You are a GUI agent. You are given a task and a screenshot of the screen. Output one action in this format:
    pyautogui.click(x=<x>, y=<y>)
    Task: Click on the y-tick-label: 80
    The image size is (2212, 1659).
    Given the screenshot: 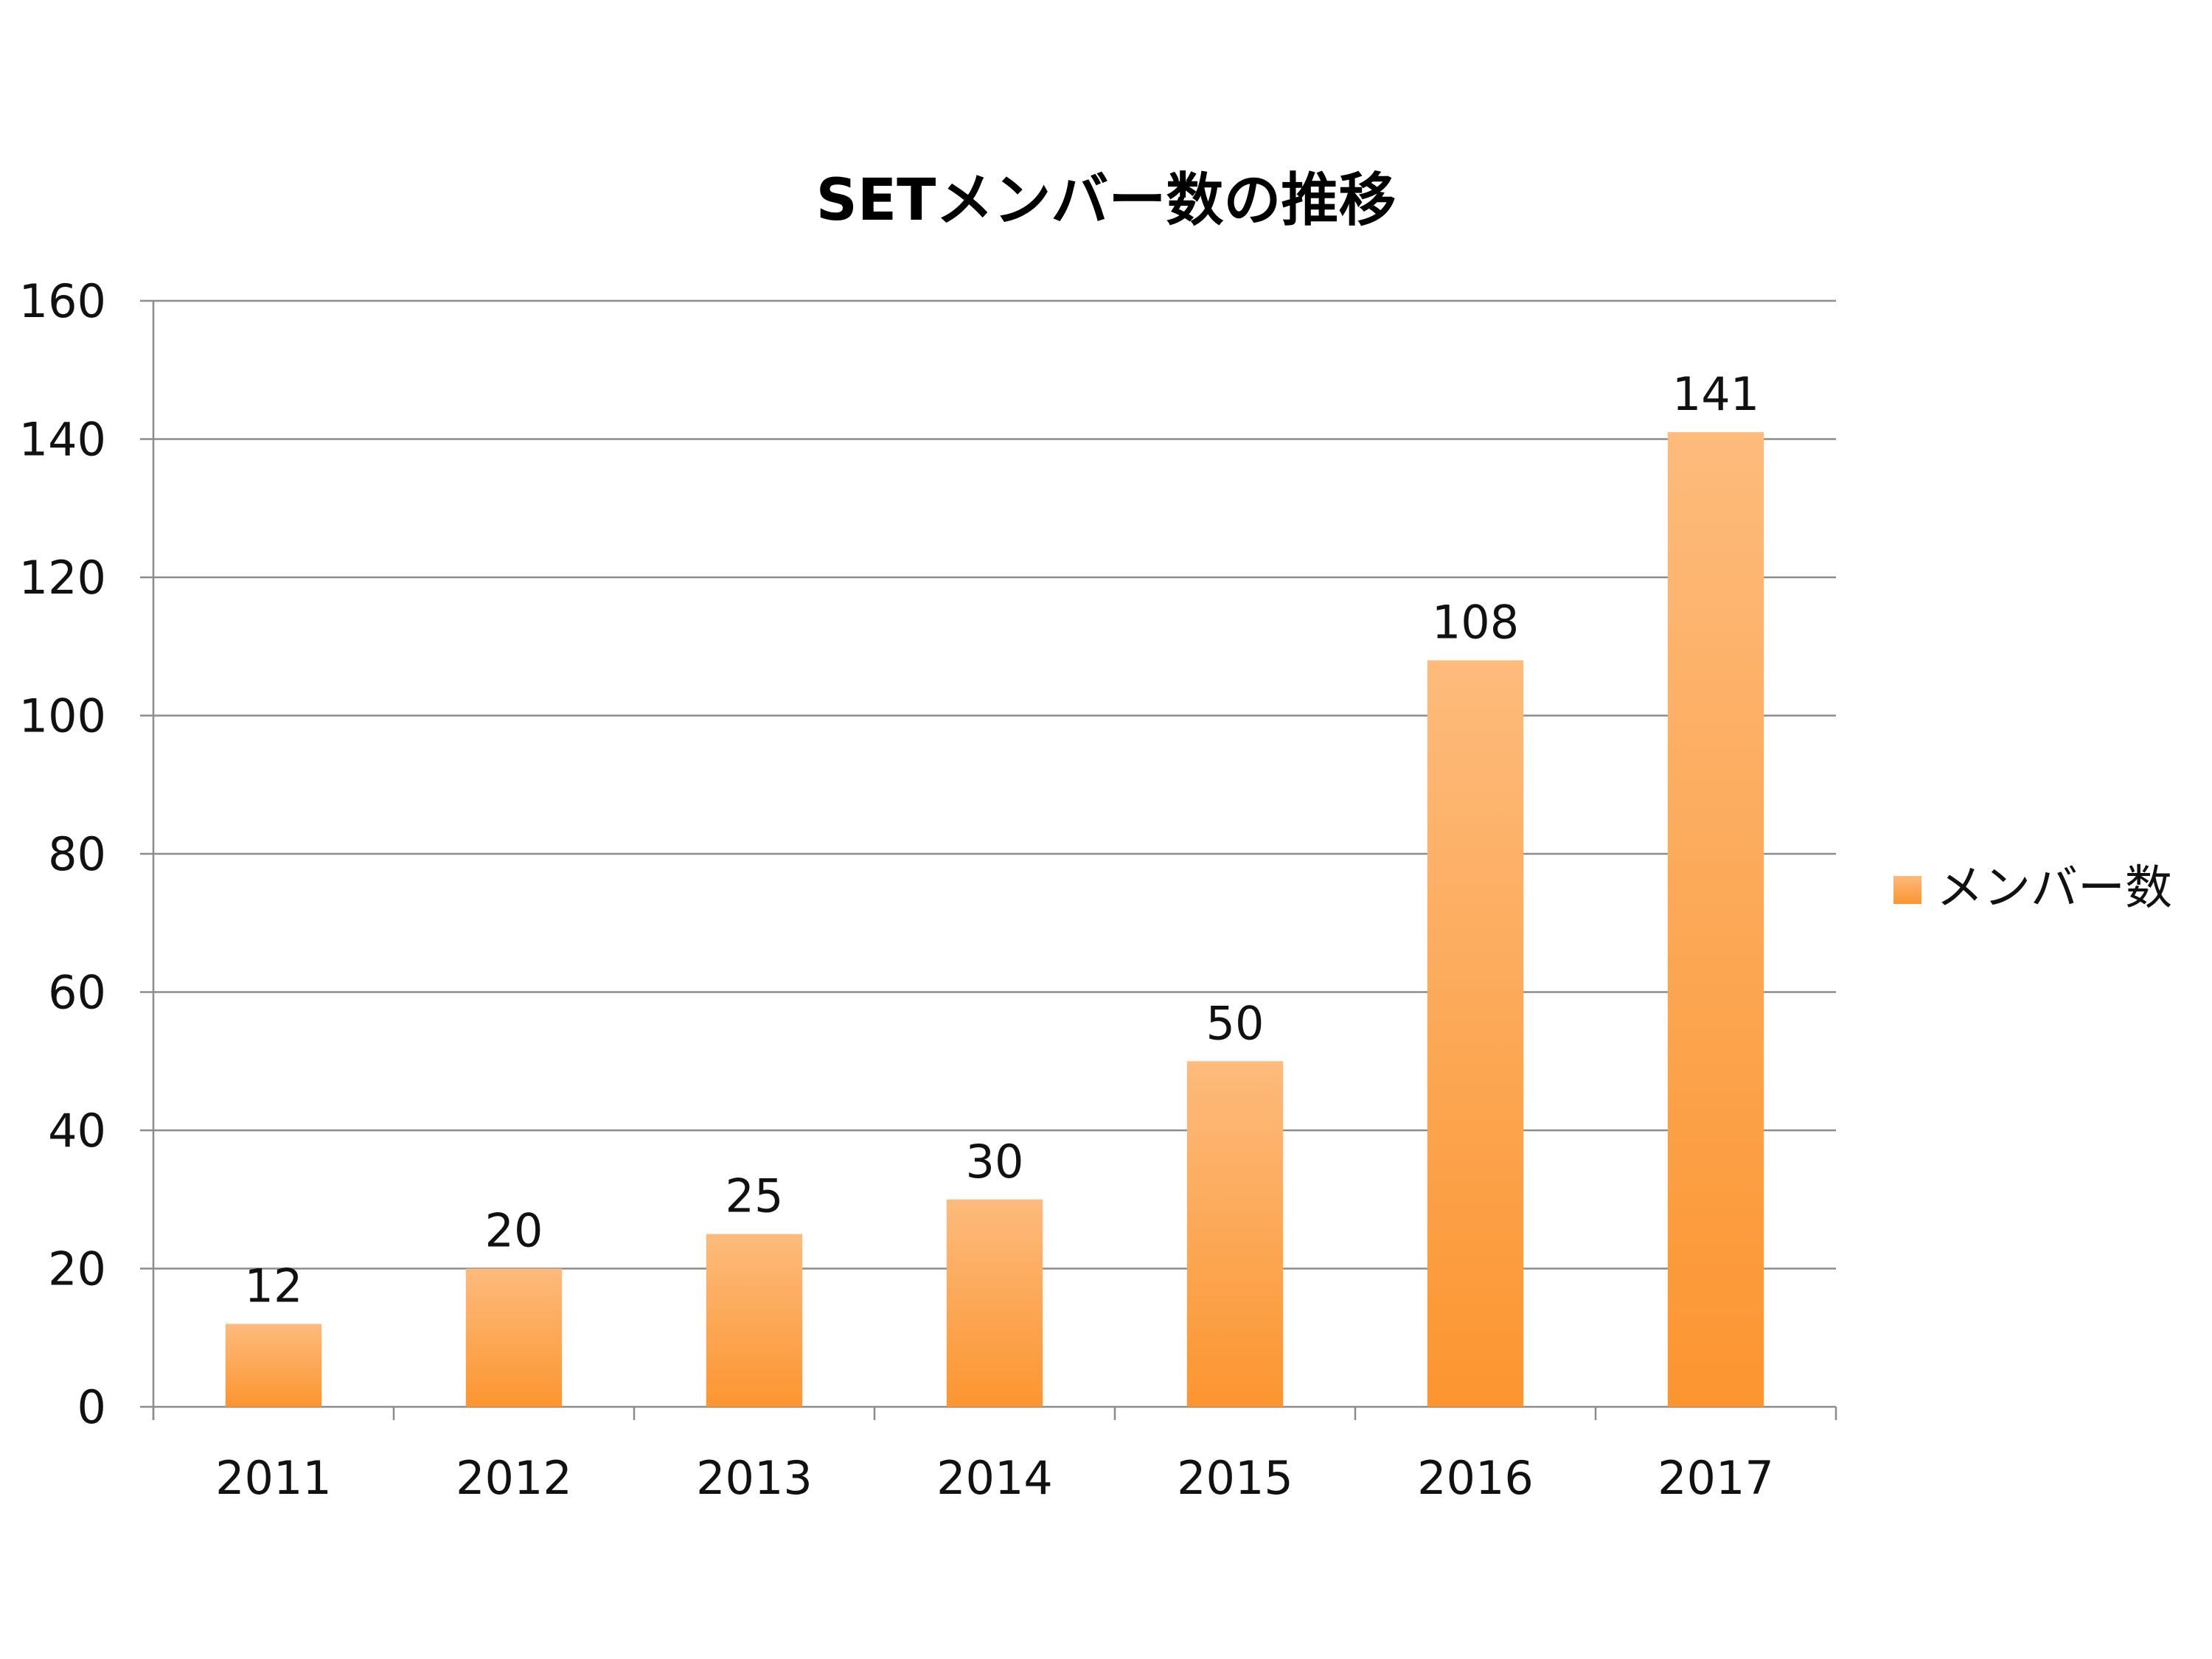 What is the action you would take?
    pyautogui.click(x=77, y=854)
    